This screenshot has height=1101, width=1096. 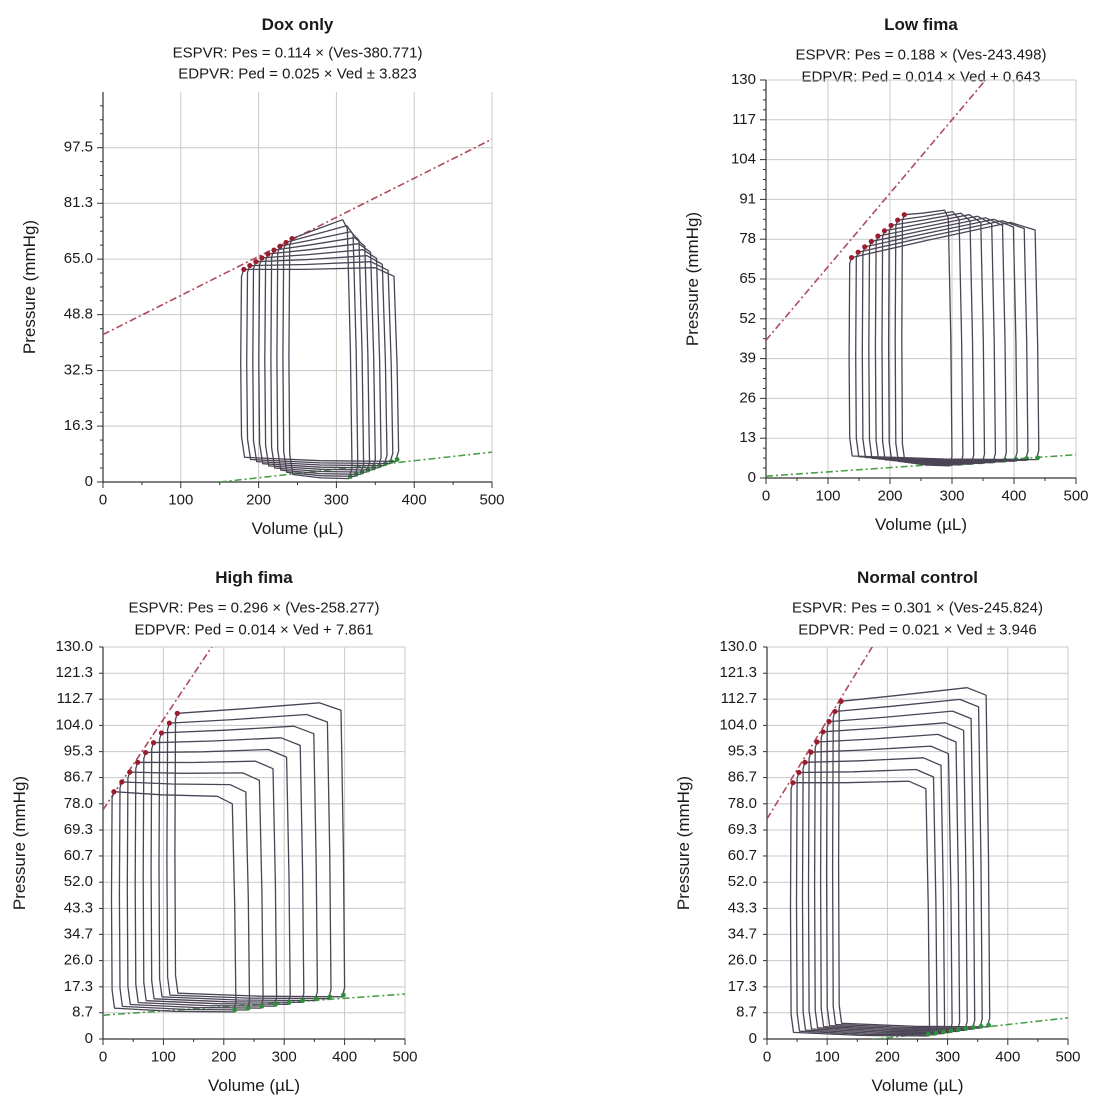 What do you see at coordinates (78, 314) in the screenshot?
I see `y-tick-label: 48.8` at bounding box center [78, 314].